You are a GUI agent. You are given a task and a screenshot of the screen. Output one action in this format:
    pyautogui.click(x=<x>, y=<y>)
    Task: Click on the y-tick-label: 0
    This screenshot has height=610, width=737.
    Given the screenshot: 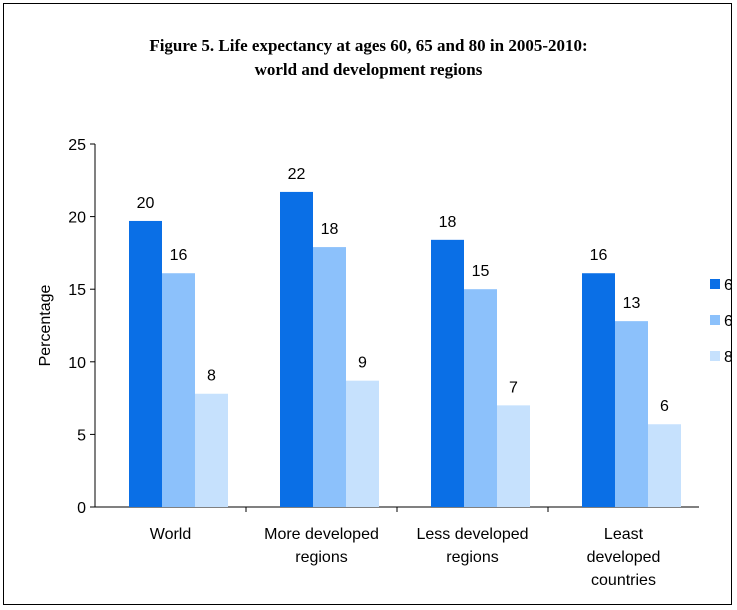 What is the action you would take?
    pyautogui.click(x=81, y=508)
    